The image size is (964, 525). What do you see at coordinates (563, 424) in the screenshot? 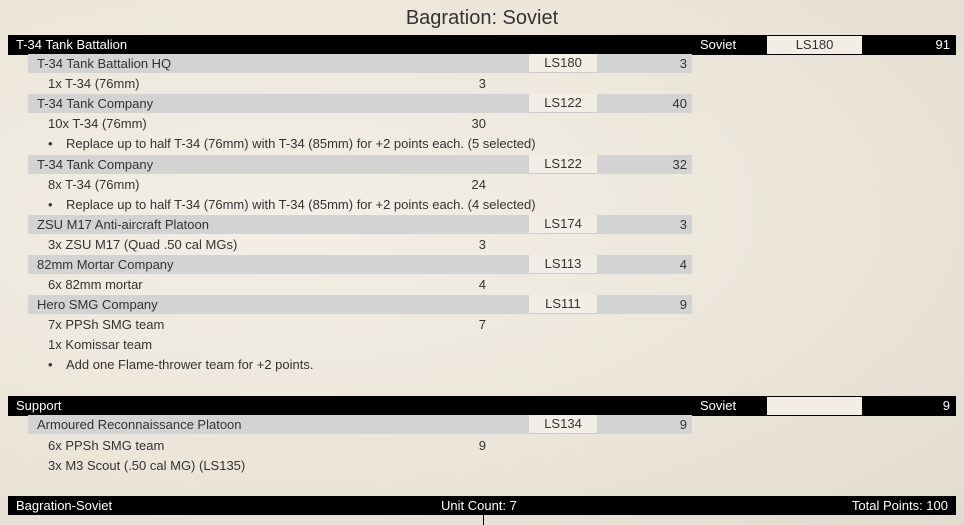
I see `unit-ls-code: LS134` at bounding box center [563, 424].